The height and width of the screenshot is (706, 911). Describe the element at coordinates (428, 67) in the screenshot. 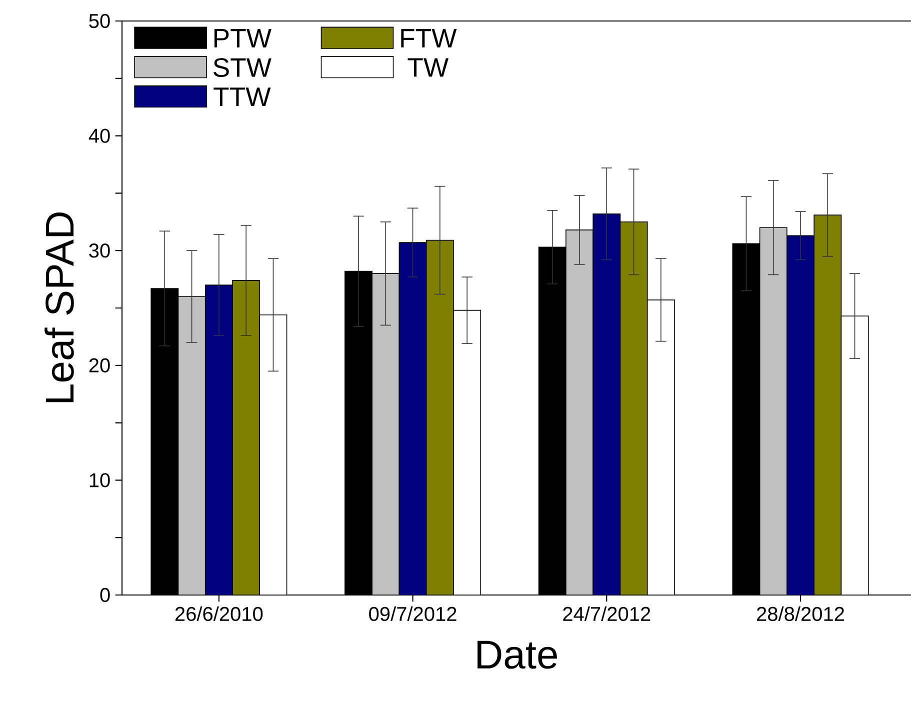

I see `legend-label: TW` at that location.